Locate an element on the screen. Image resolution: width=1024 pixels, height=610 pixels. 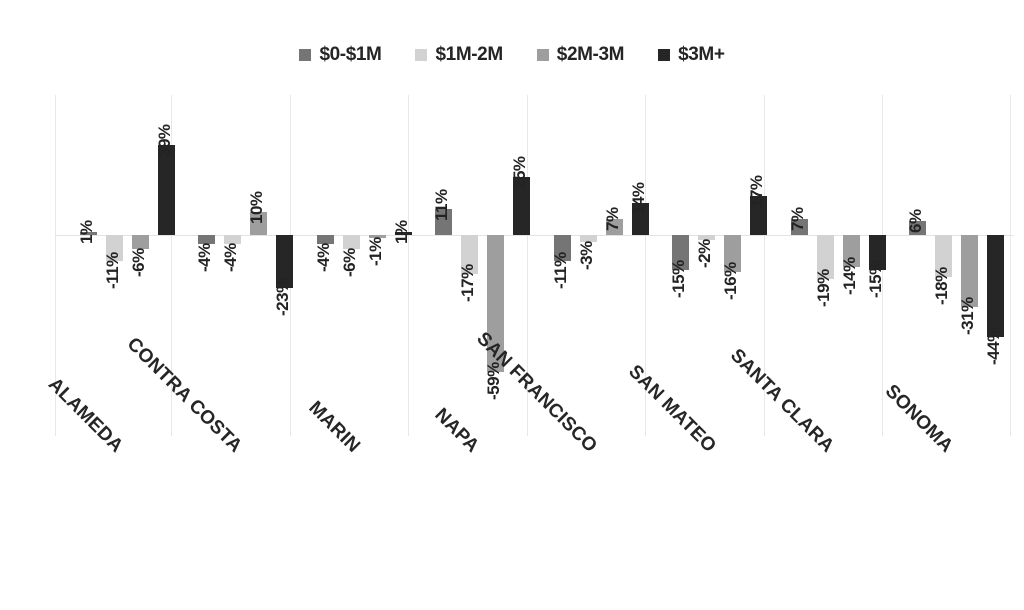
bar-group-bars: 1% -11% -6% 39% is located at coordinates (127, 265).